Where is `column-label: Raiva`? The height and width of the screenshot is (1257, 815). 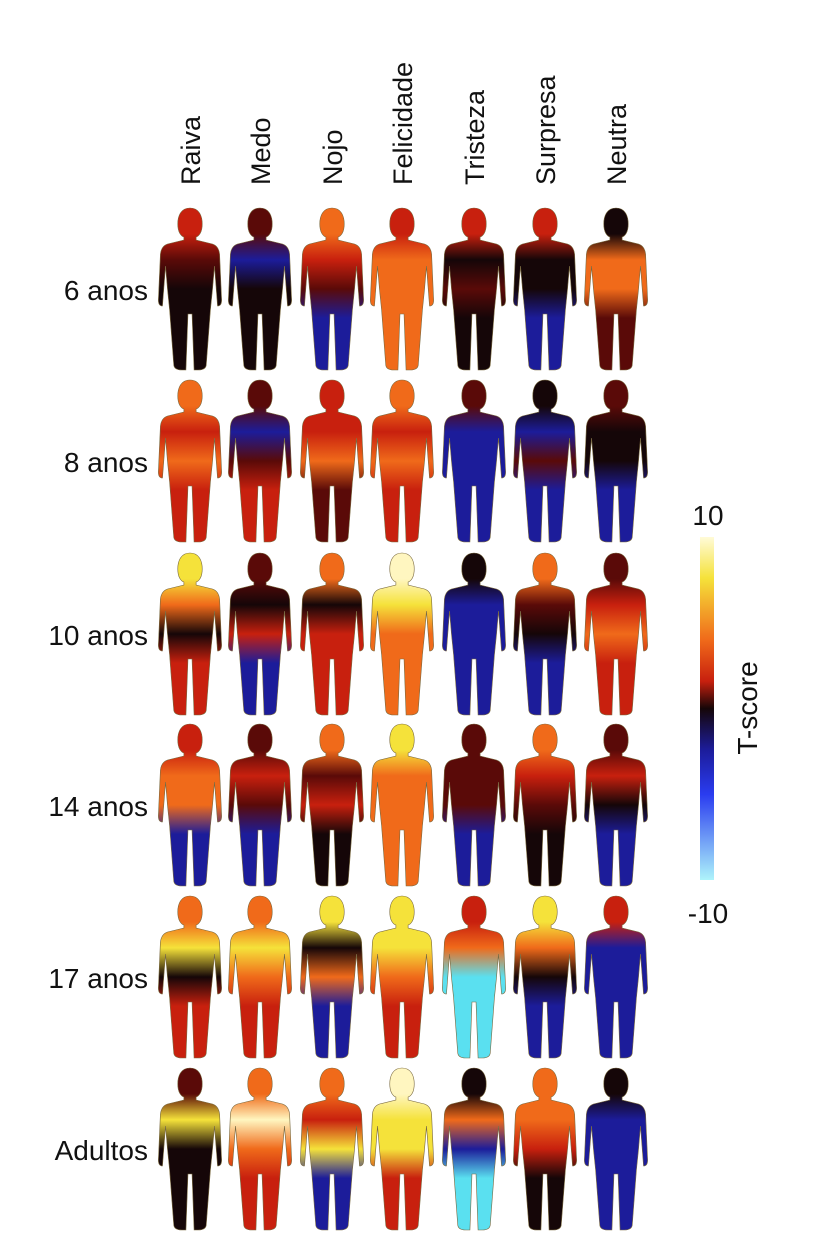
column-label: Raiva is located at coordinates (191, 150).